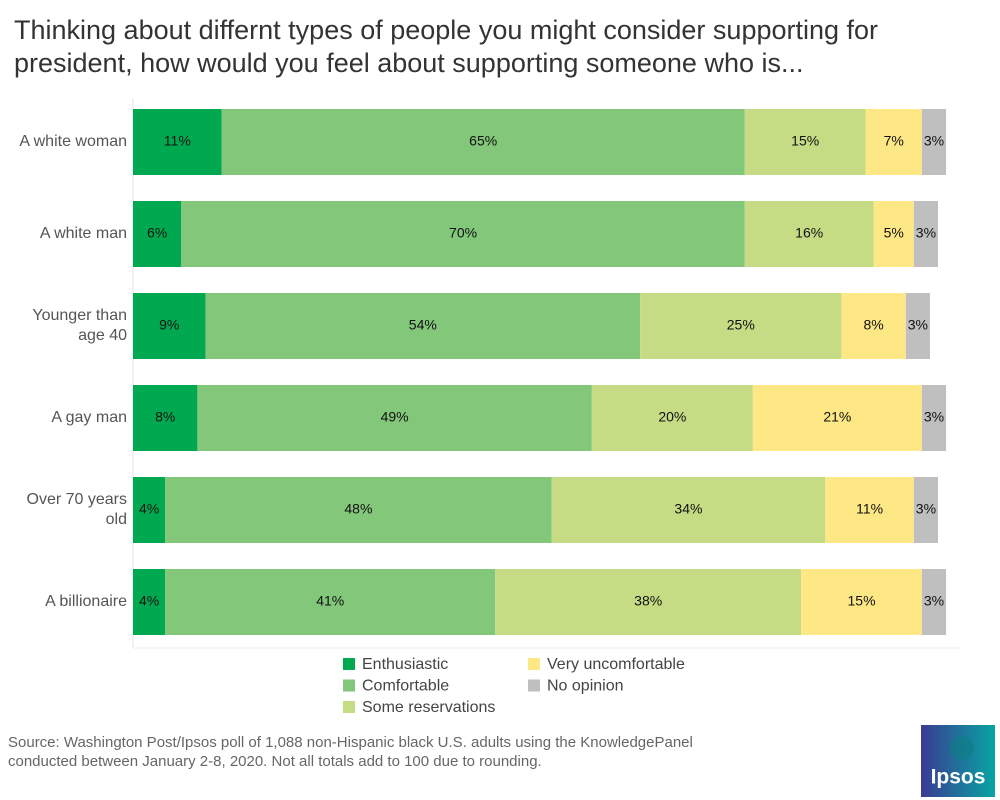 This screenshot has width=1000, height=800. Describe the element at coordinates (405, 686) in the screenshot. I see `legend-label: Comfortable` at that location.